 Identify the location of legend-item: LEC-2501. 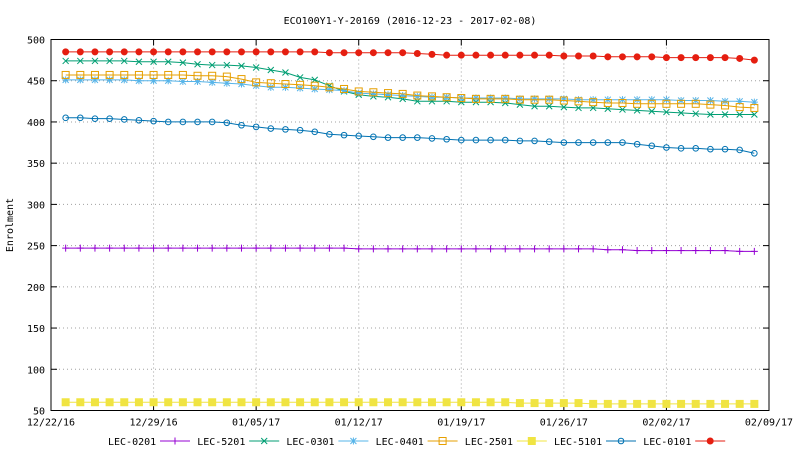
(506, 442).